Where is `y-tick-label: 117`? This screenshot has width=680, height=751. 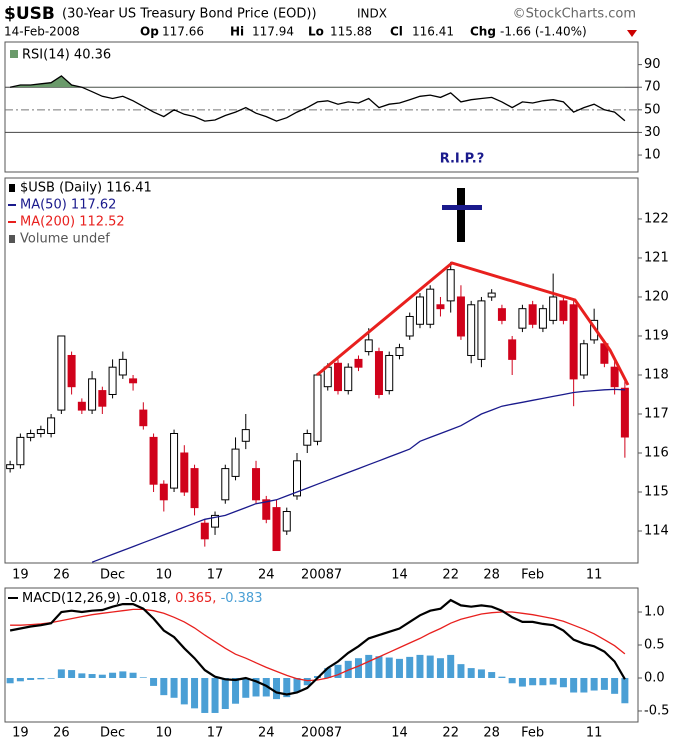 y-tick-label: 117 is located at coordinates (656, 413).